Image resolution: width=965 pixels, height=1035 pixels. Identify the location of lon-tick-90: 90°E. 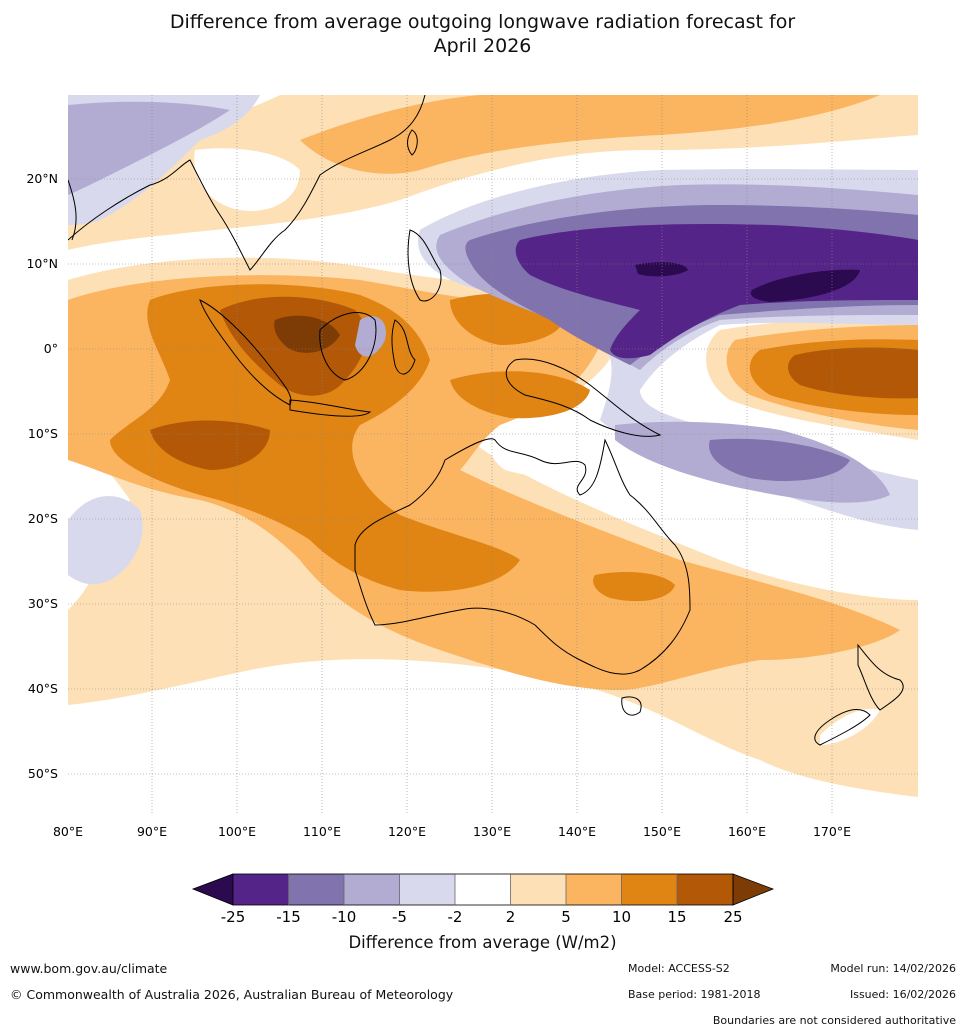
(152, 831).